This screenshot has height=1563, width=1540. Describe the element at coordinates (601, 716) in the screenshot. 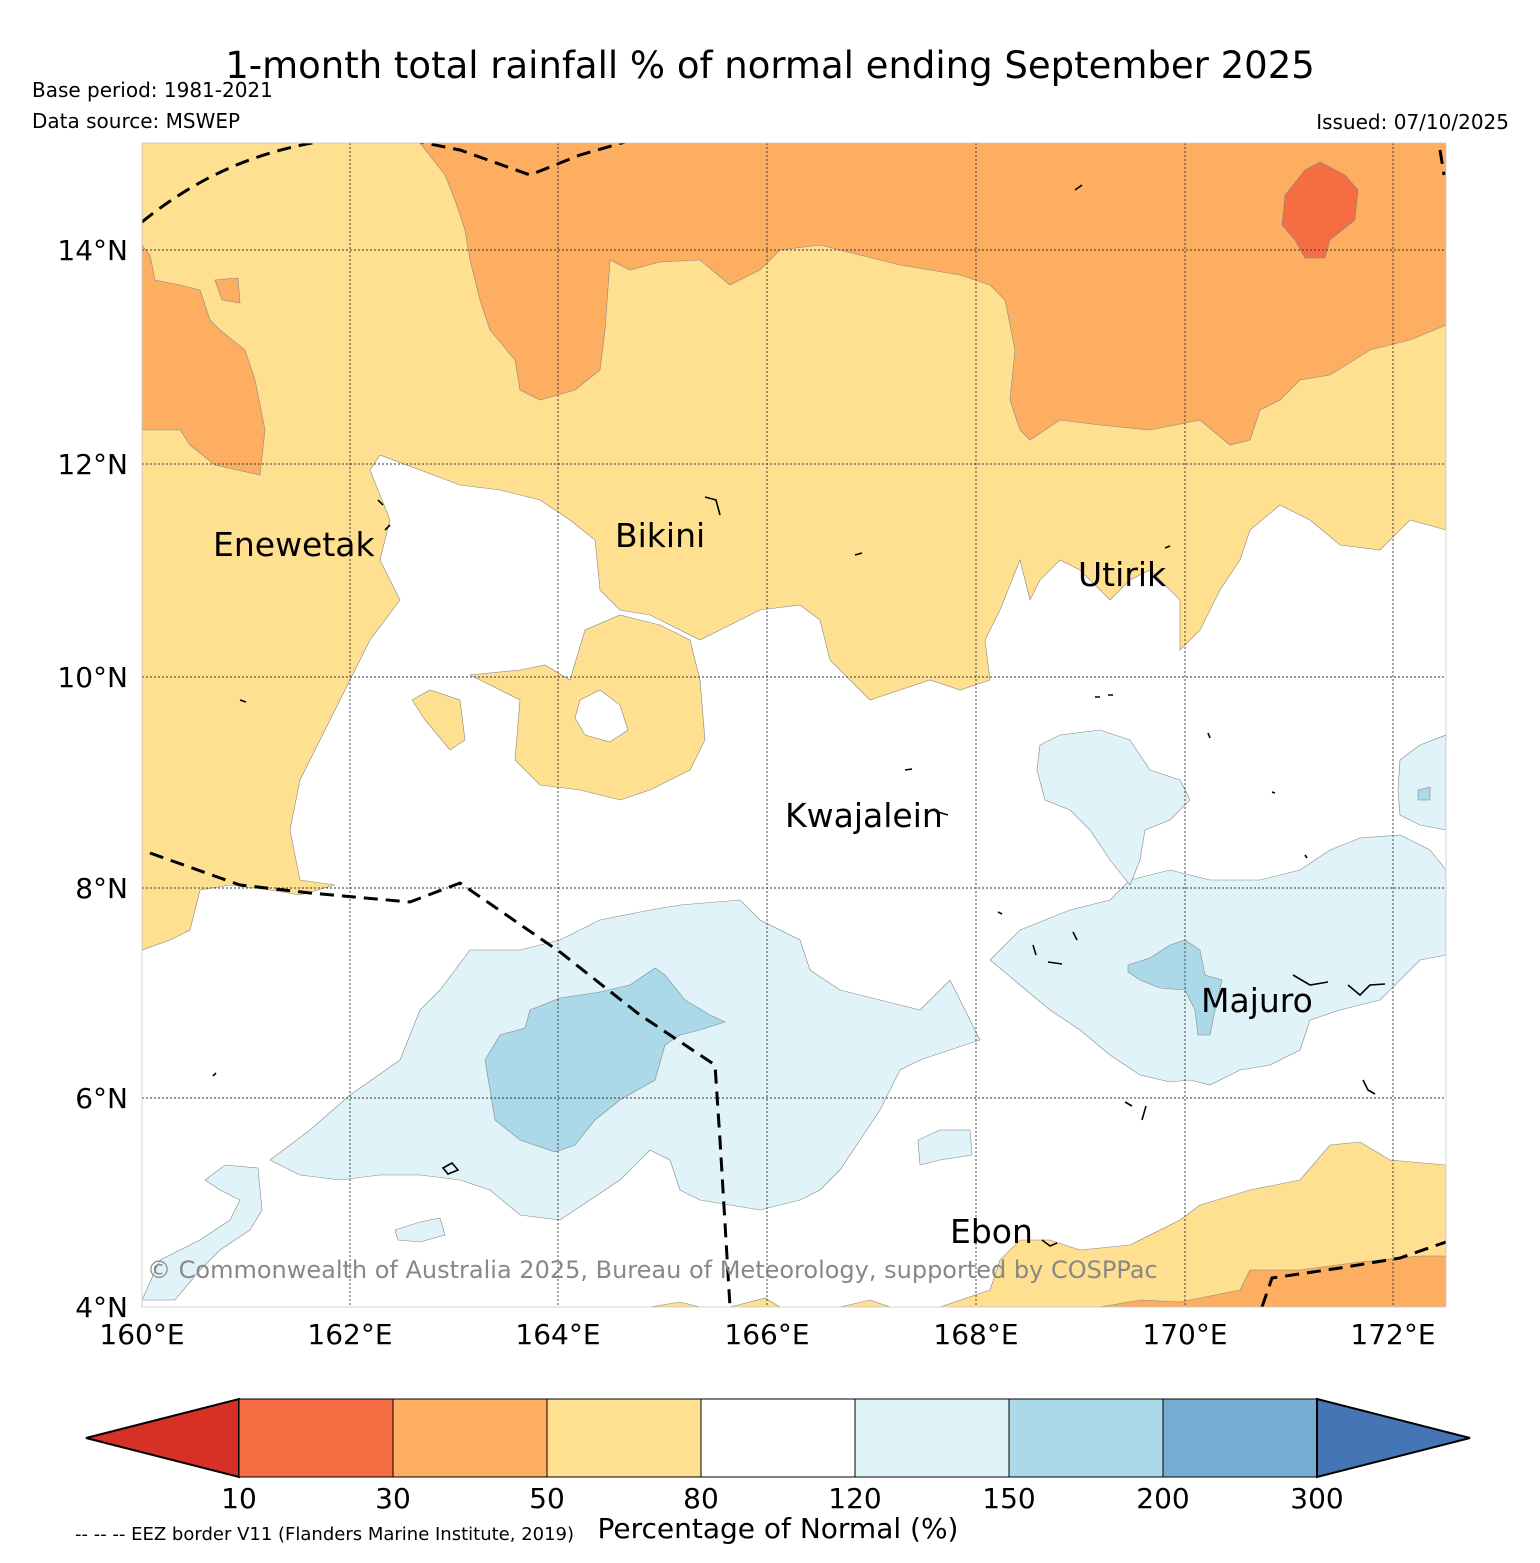

I see `hole-normal-bikini` at that location.